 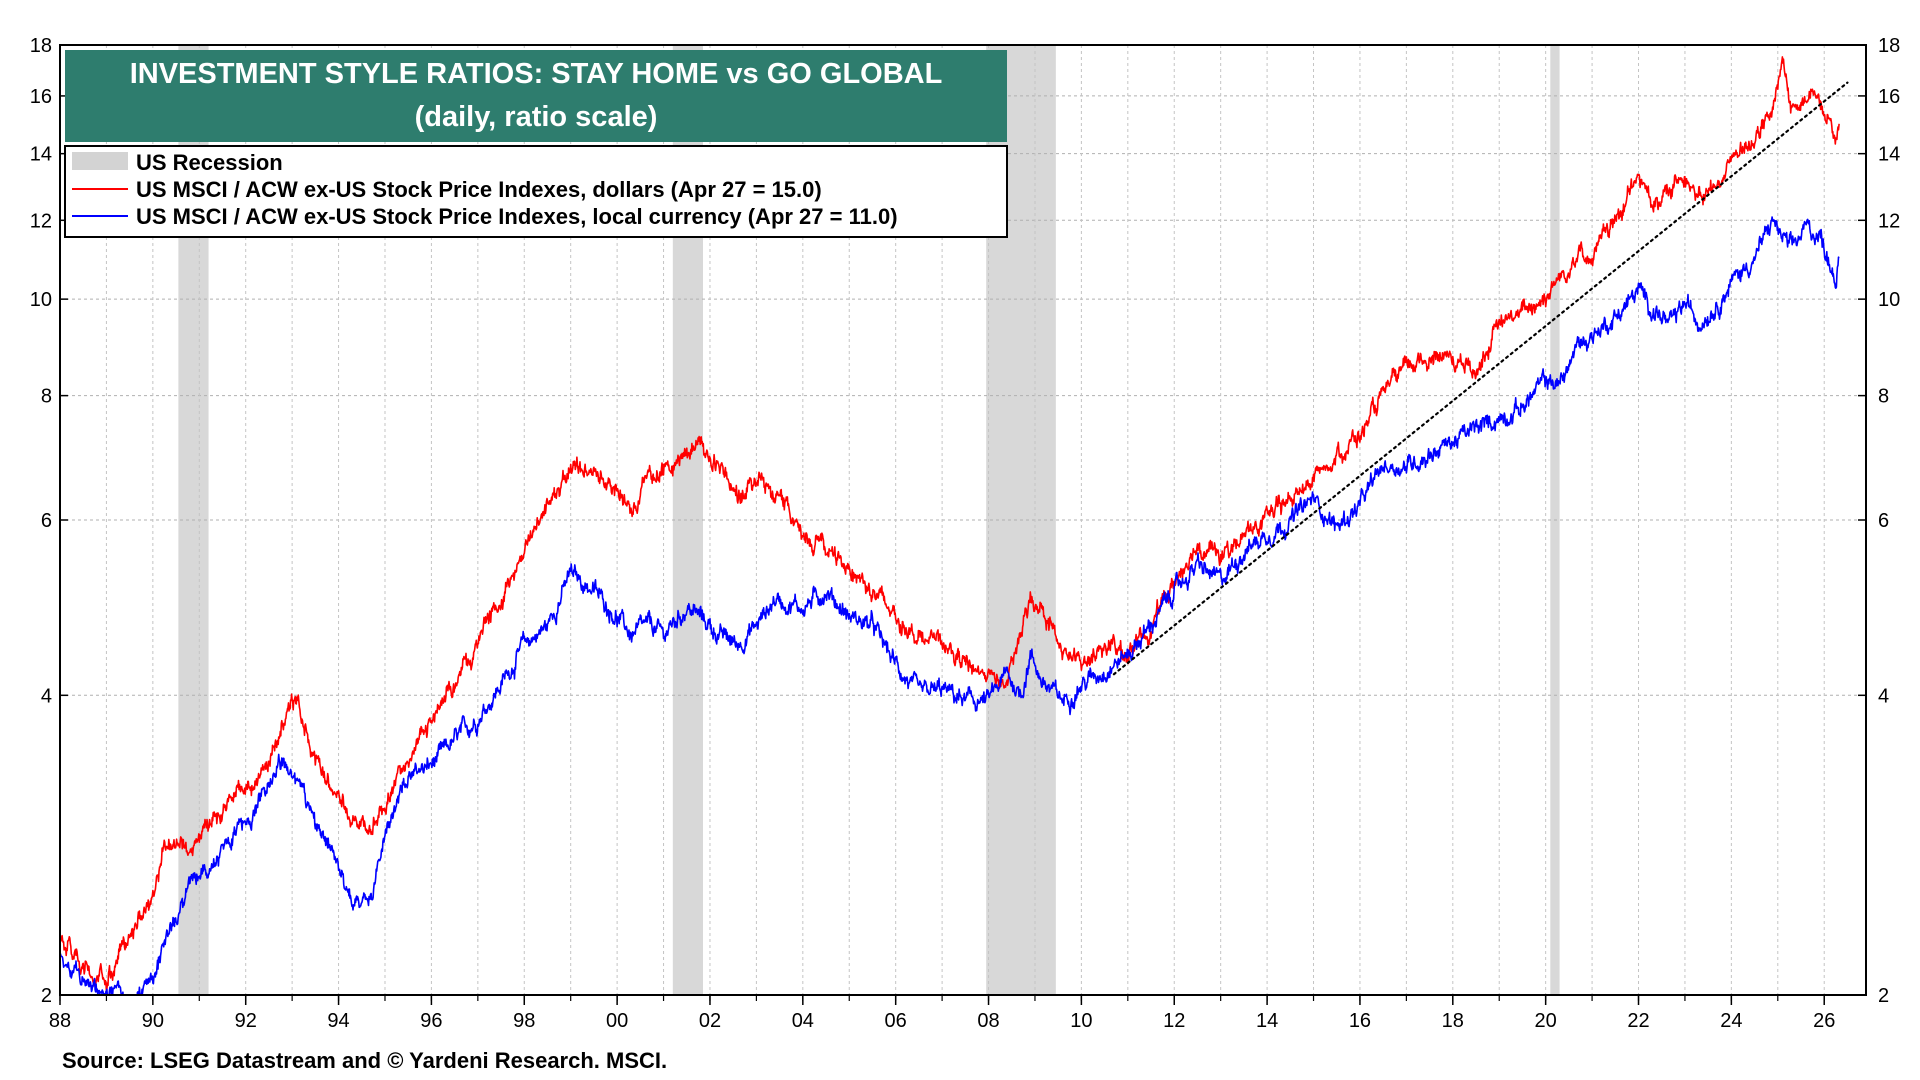 I want to click on x-tick-label-16: 20, so click(x=1546, y=1021).